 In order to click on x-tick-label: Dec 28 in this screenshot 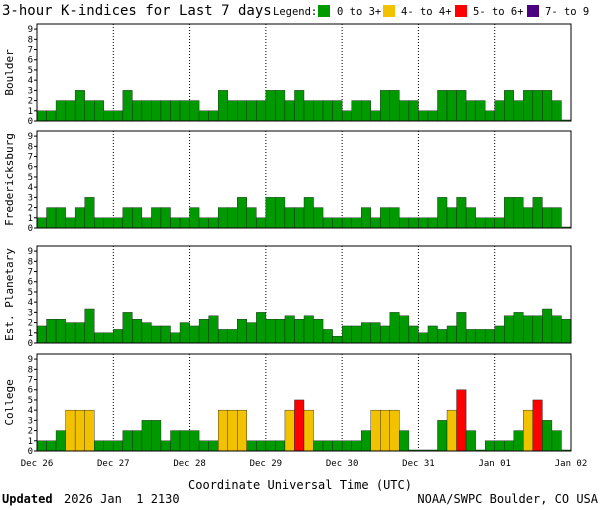, I will do `click(189, 464)`.